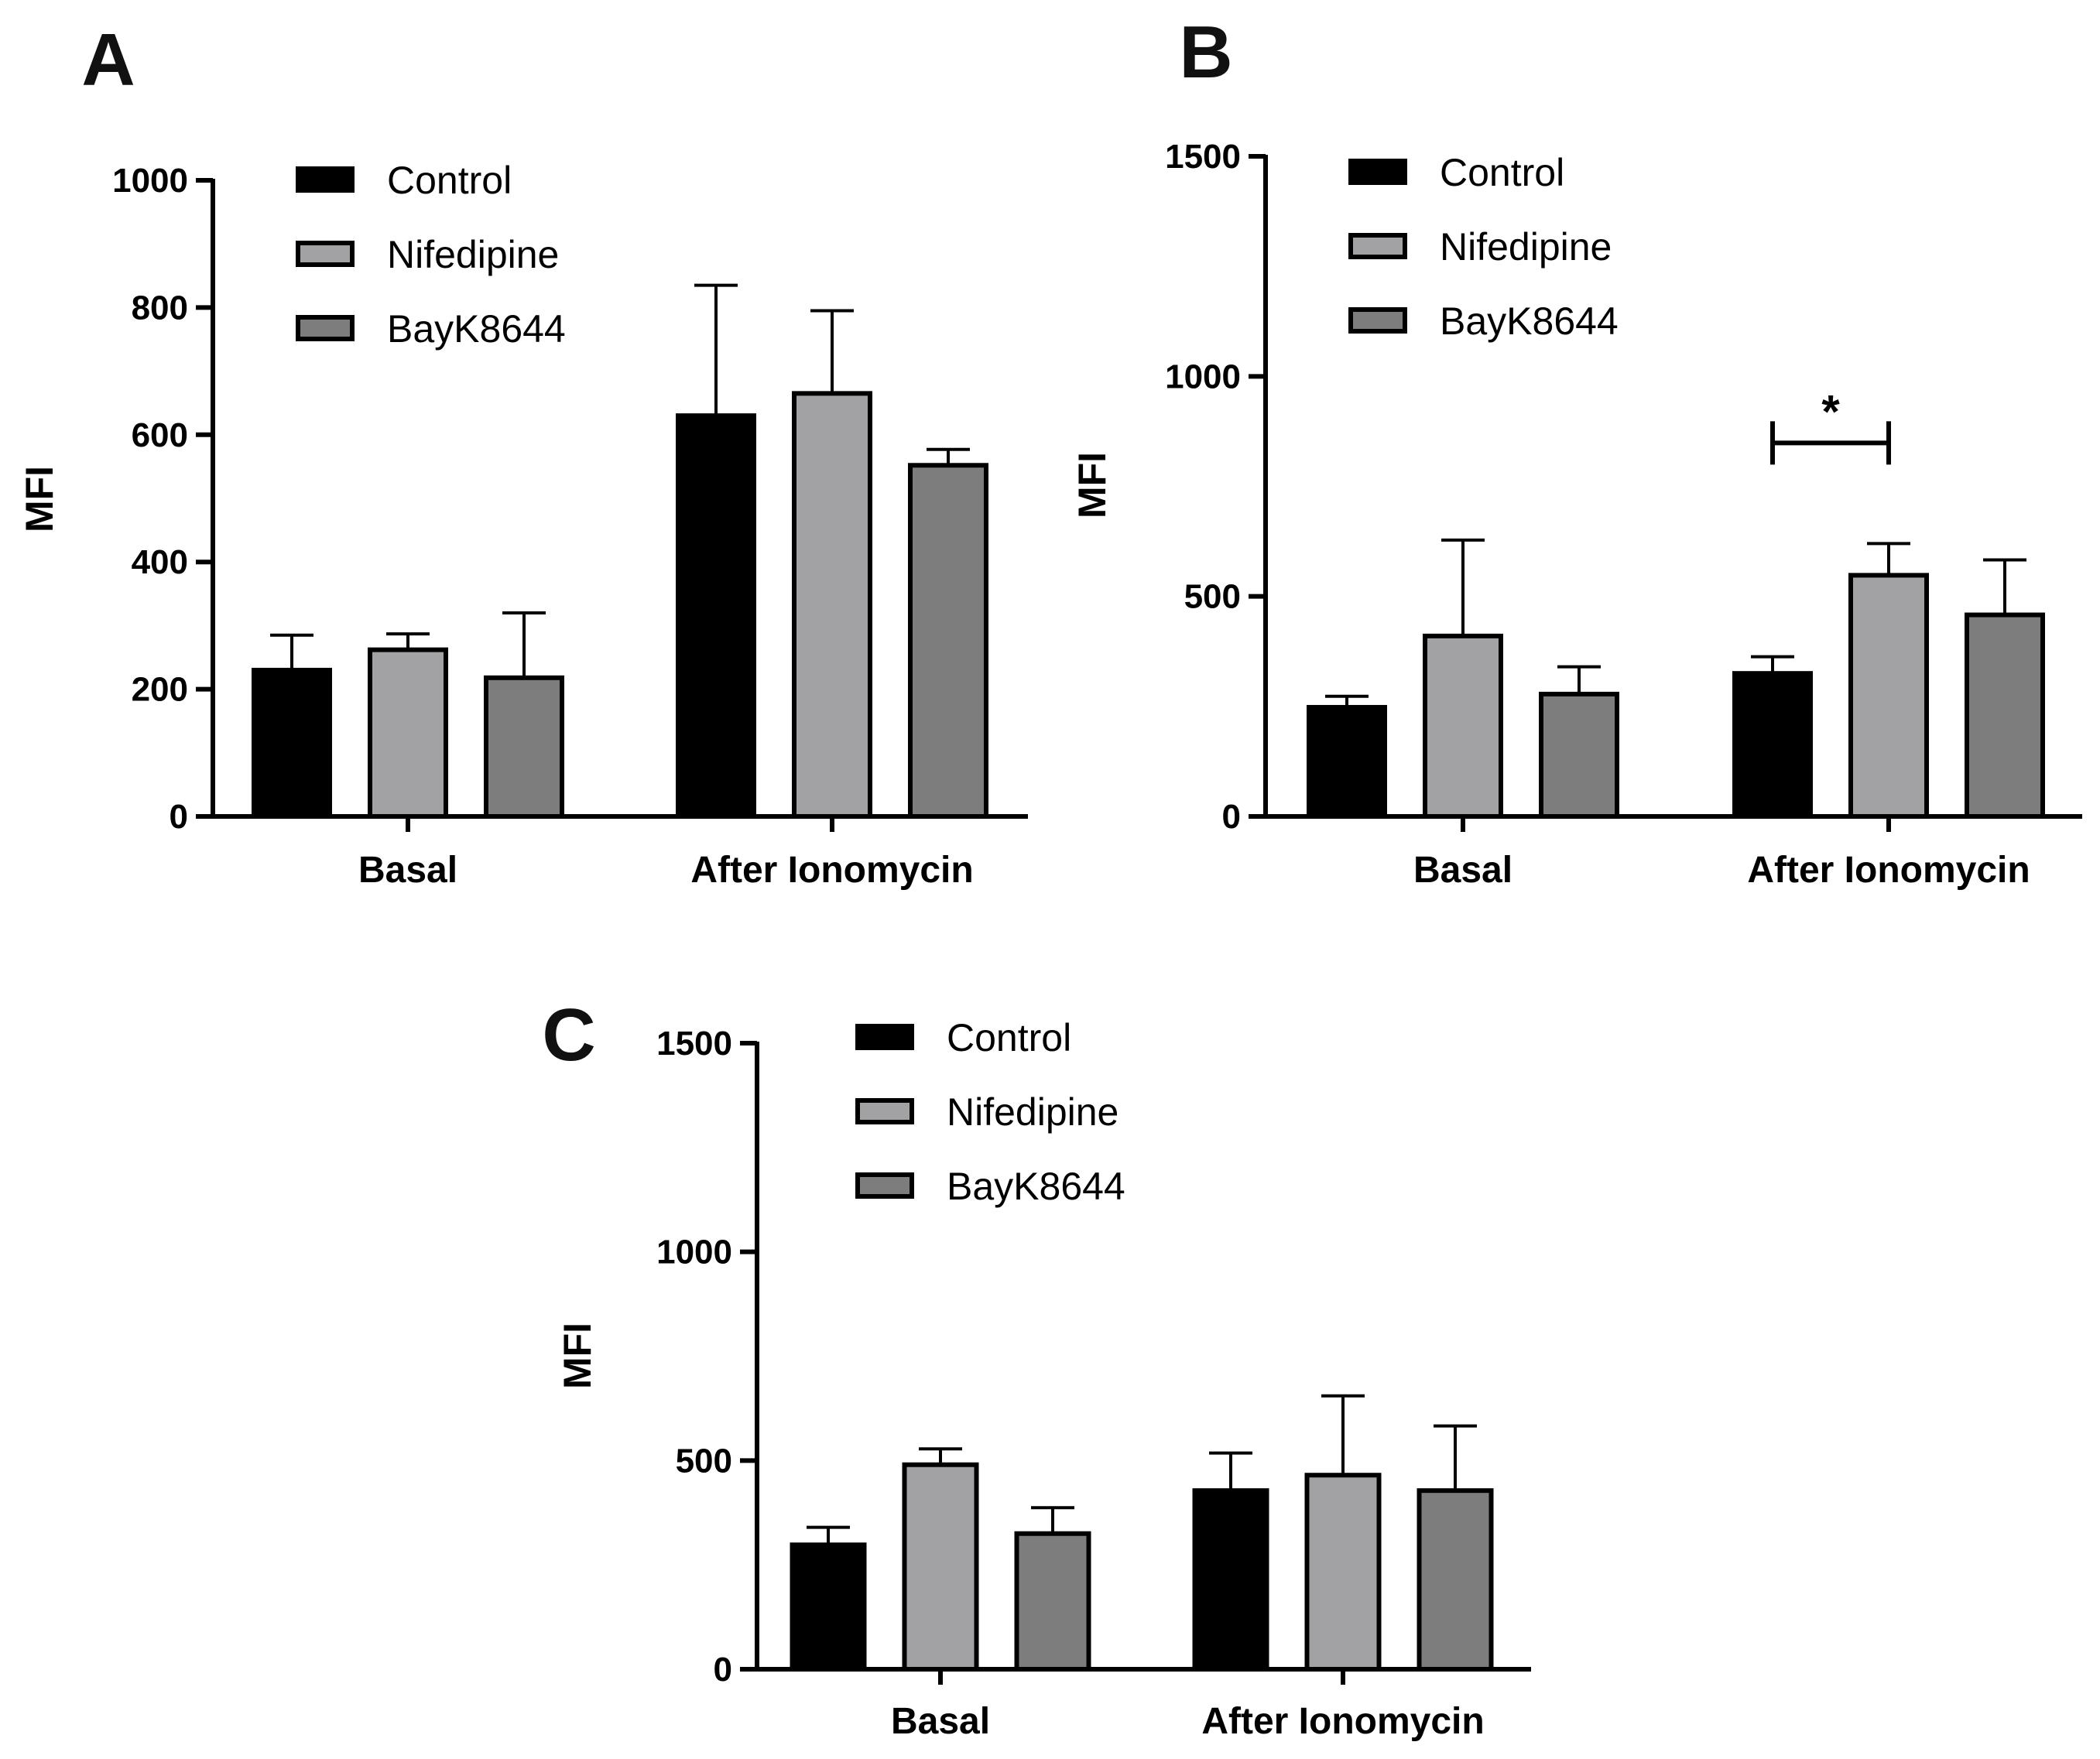  Describe the element at coordinates (568, 1035) in the screenshot. I see `panel-letter: C` at that location.